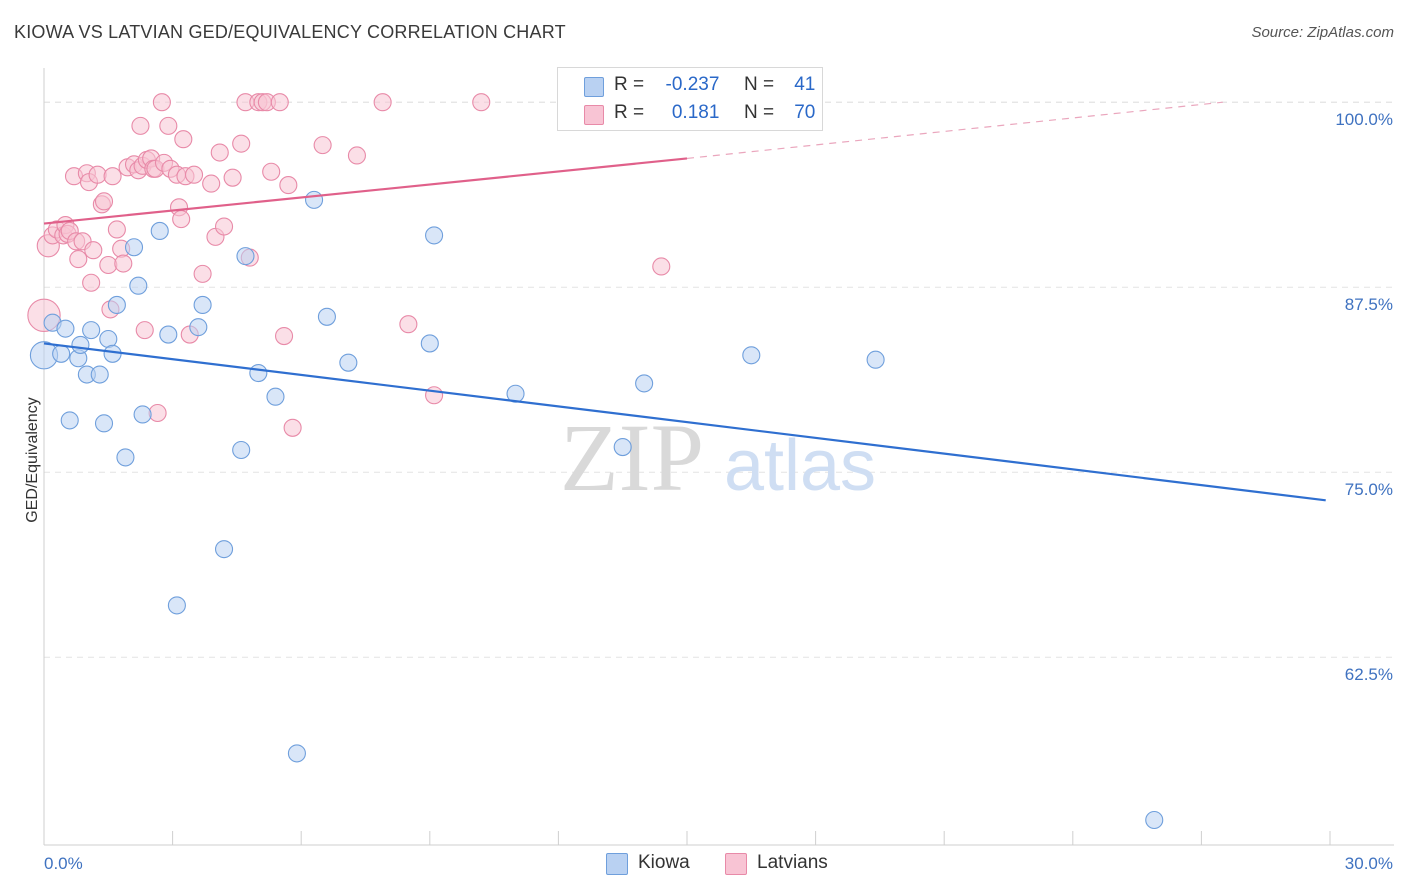 The image size is (1406, 892). What do you see at coordinates (1369, 489) in the screenshot?
I see `y-tick-label: 75.0%` at bounding box center [1369, 489].